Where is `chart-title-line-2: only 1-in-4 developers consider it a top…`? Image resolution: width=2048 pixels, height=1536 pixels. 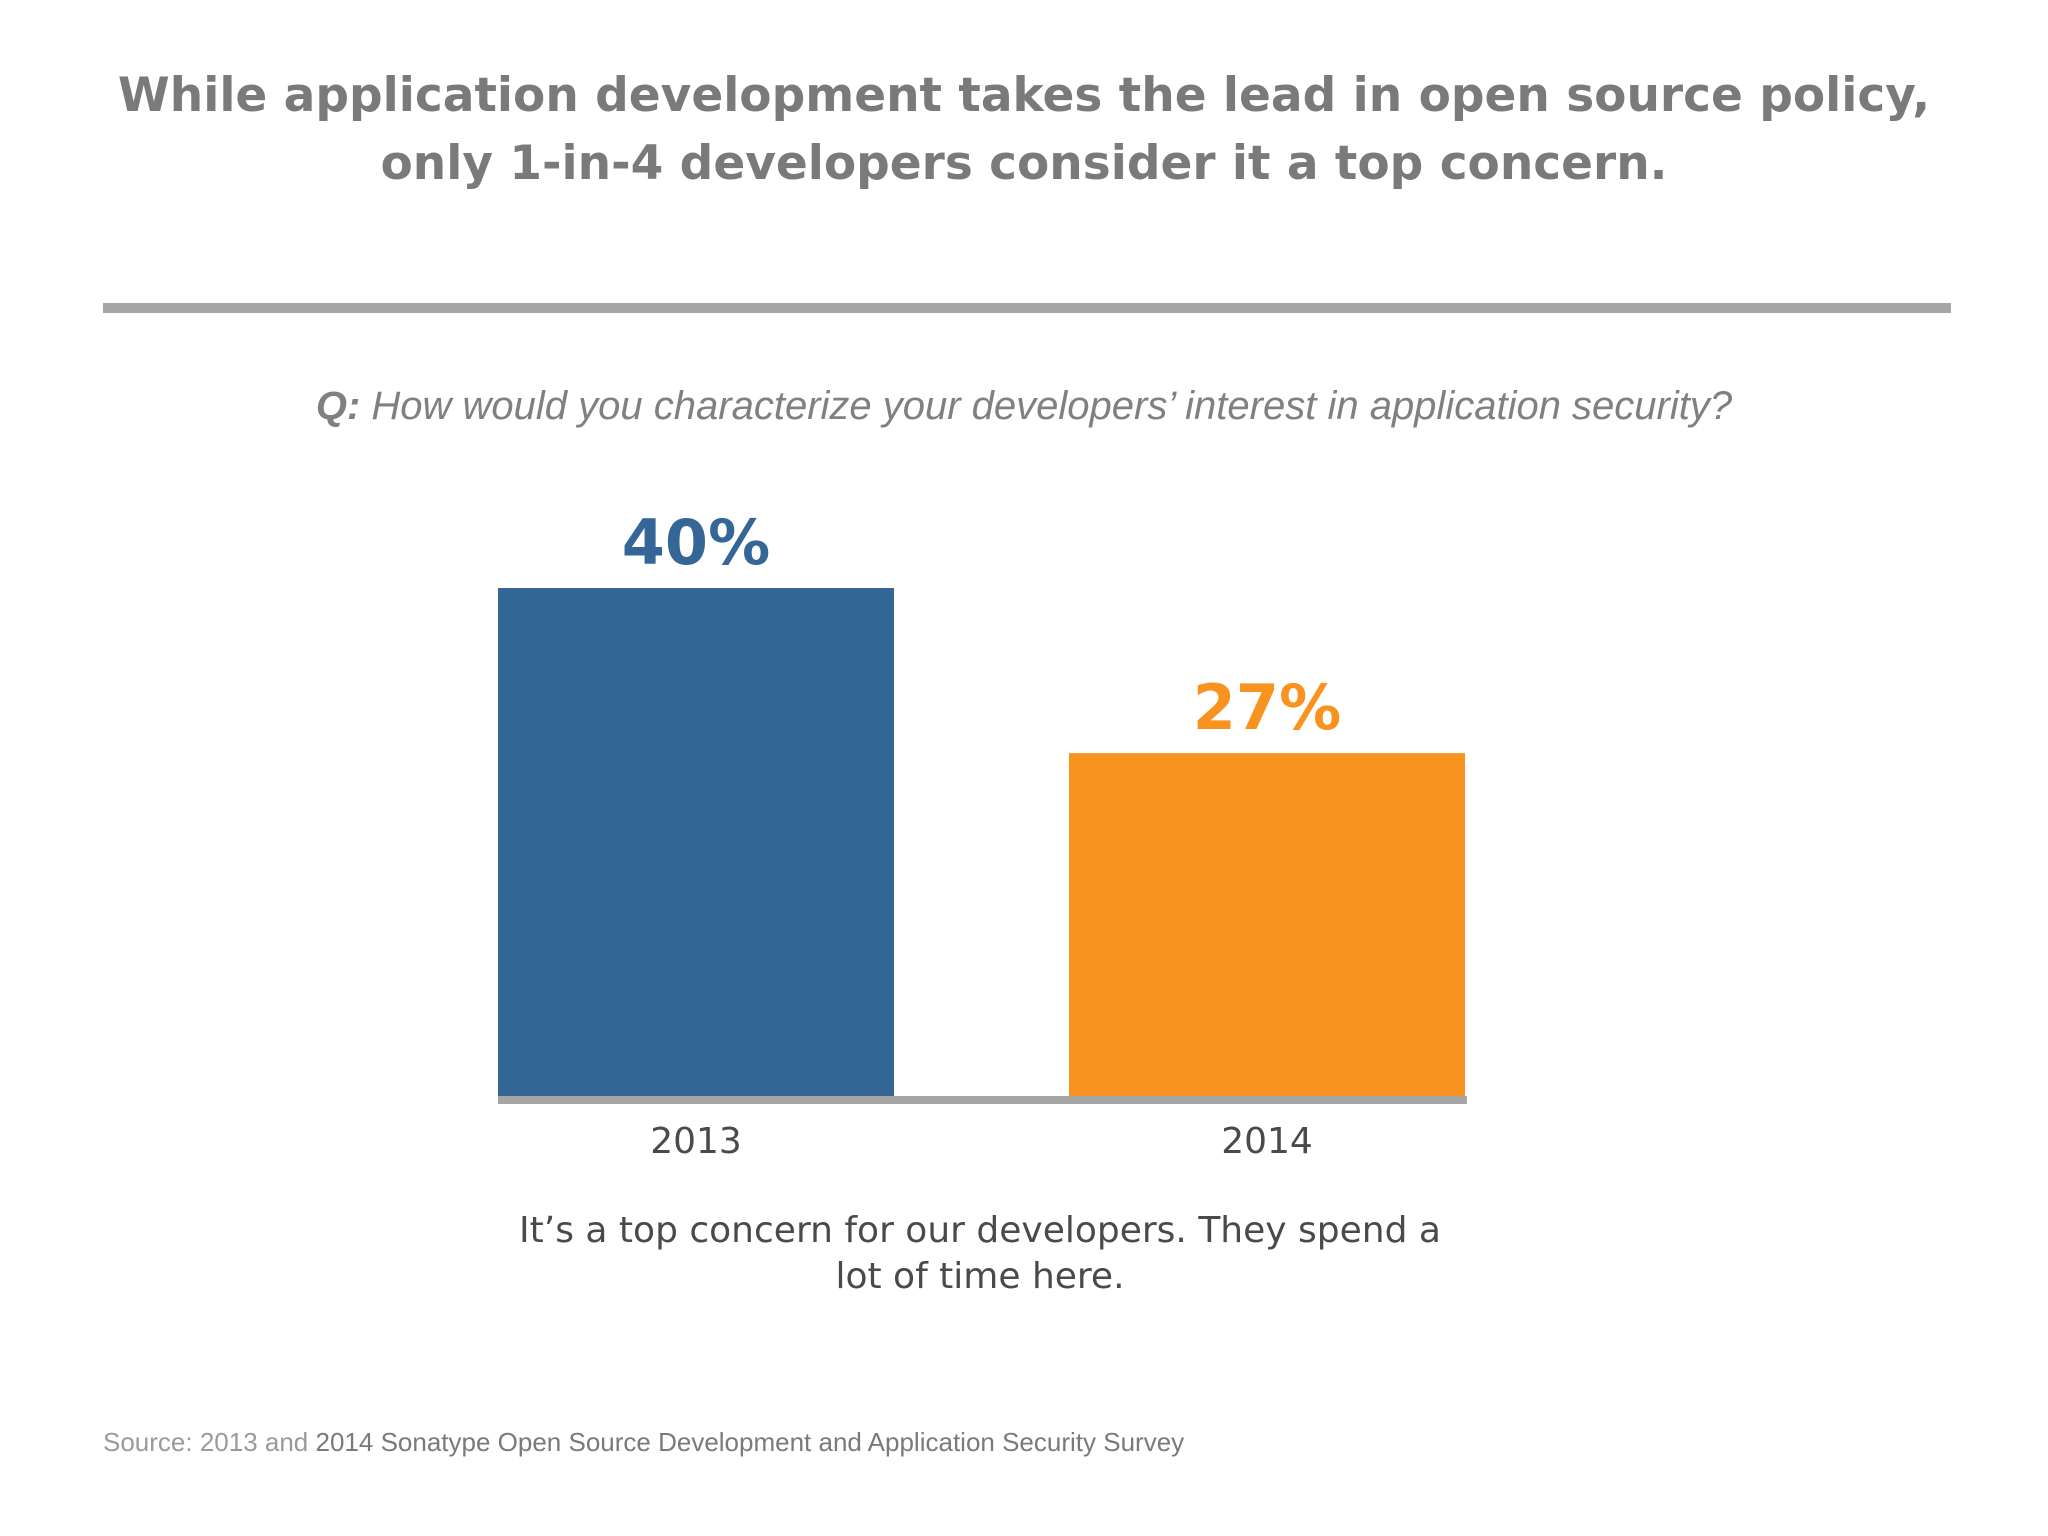 chart-title-line-2: only 1-in-4 developers consider it a top… is located at coordinates (1024, 163).